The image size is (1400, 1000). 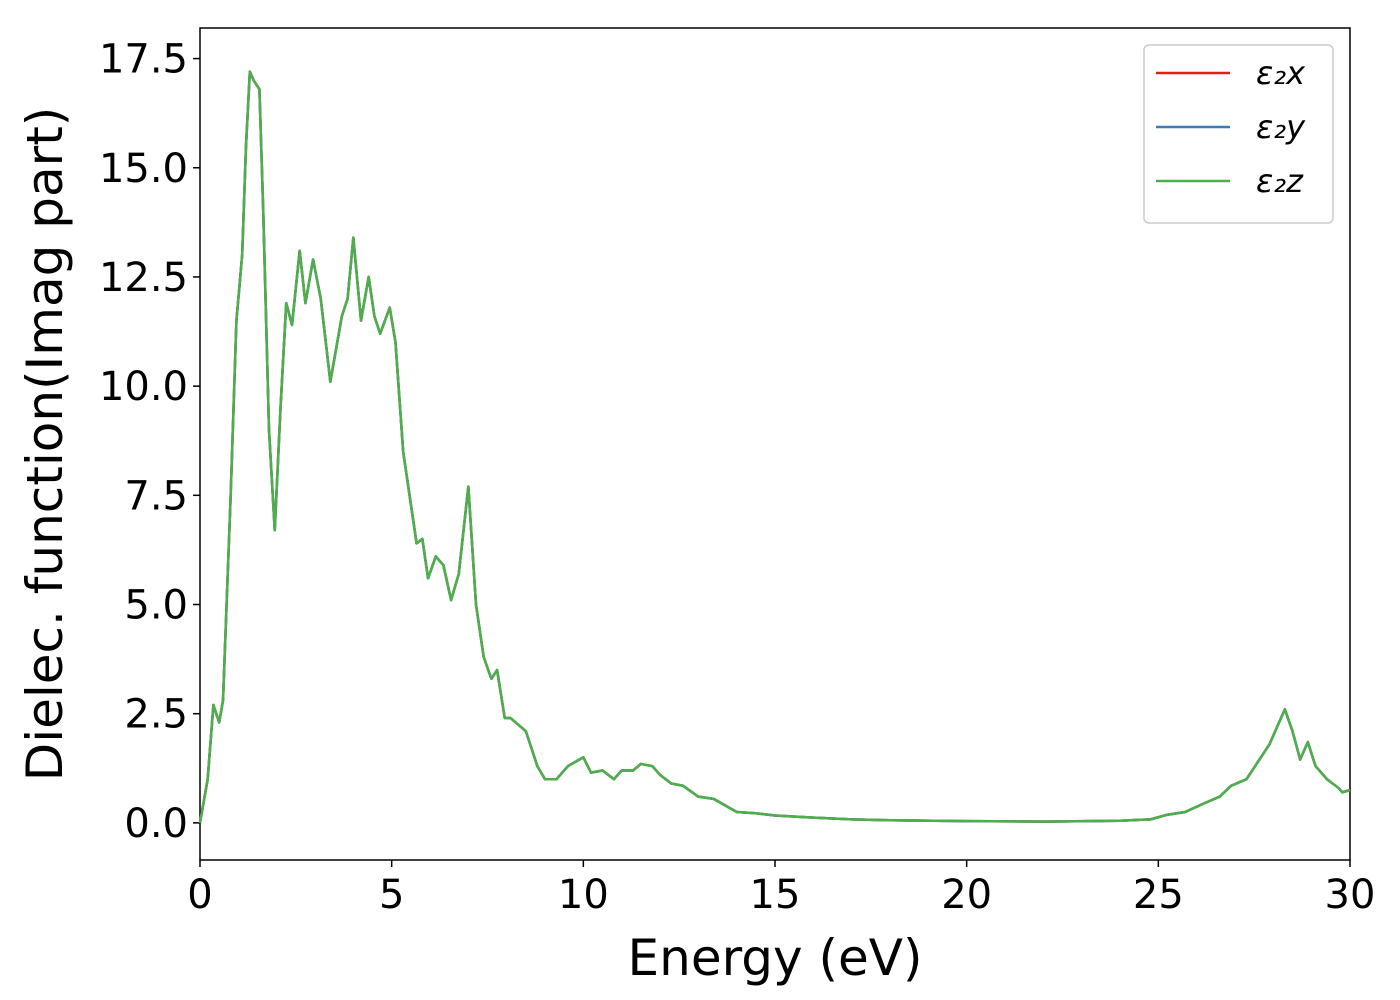 What do you see at coordinates (775, 895) in the screenshot?
I see `x-tick-label: 15` at bounding box center [775, 895].